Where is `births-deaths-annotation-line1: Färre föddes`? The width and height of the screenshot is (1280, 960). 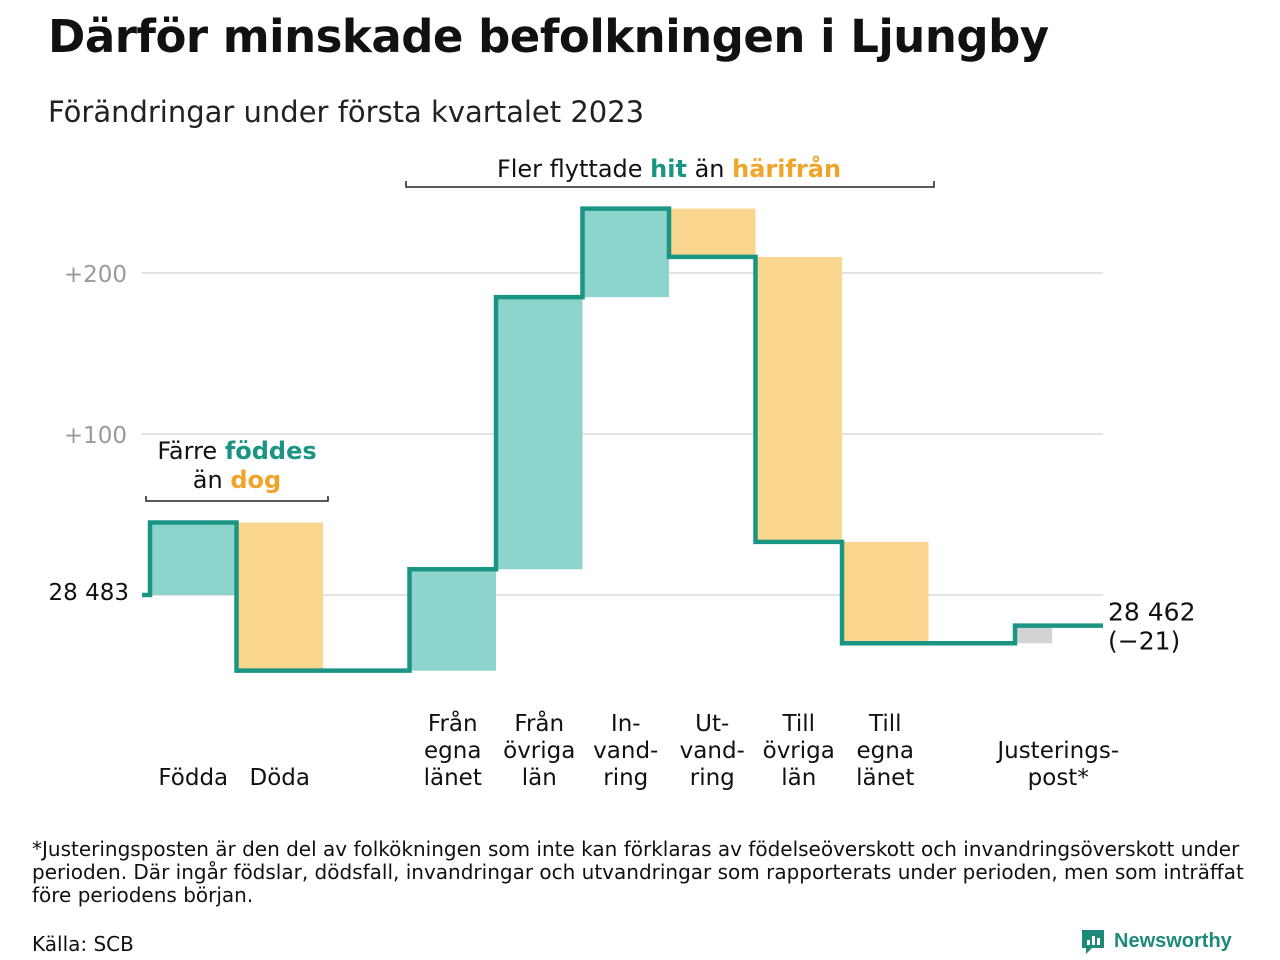
births-deaths-annotation-line1: Färre föddes is located at coordinates (236, 451).